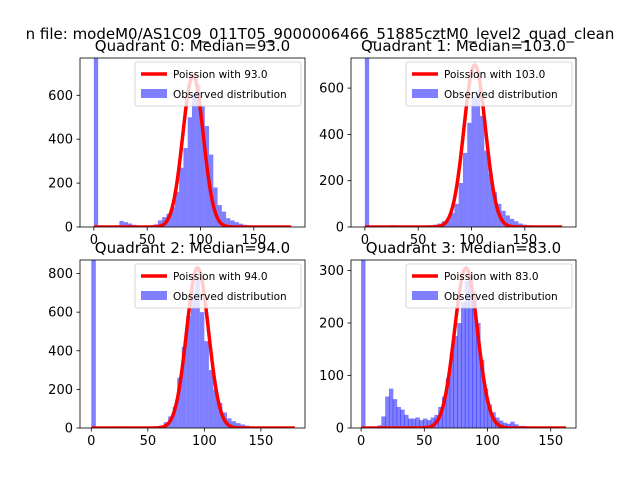 Image resolution: width=640 pixels, height=480 pixels. I want to click on y-tick-label: 300, so click(331, 271).